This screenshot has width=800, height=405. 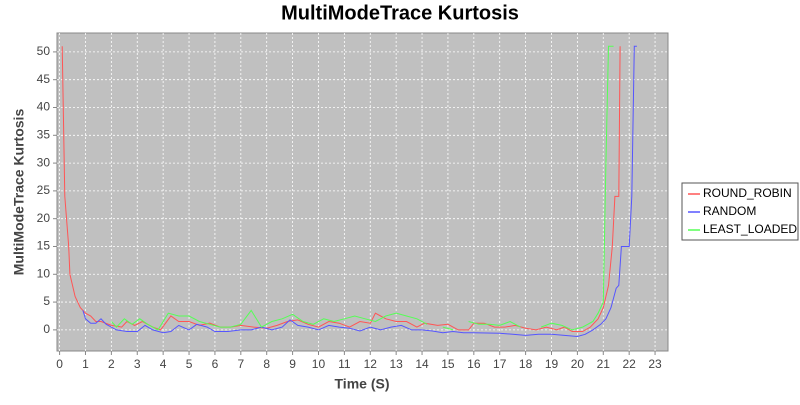 I want to click on x-tick-label: 9, so click(x=292, y=364).